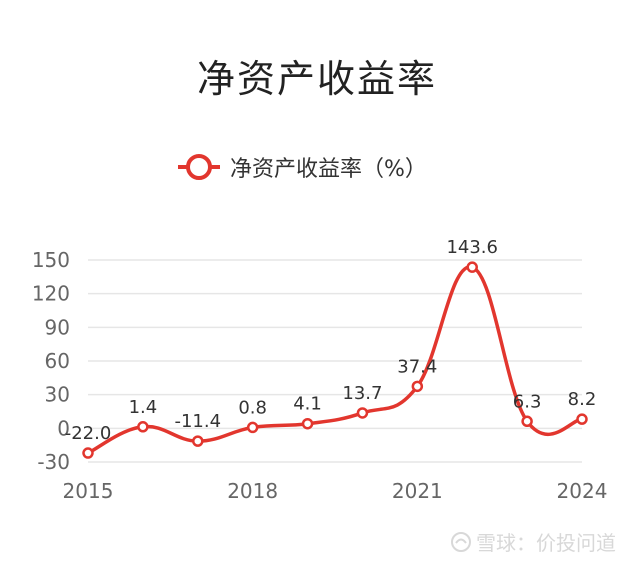 The width and height of the screenshot is (634, 566). What do you see at coordinates (582, 399) in the screenshot?
I see `data-label: 8.2` at bounding box center [582, 399].